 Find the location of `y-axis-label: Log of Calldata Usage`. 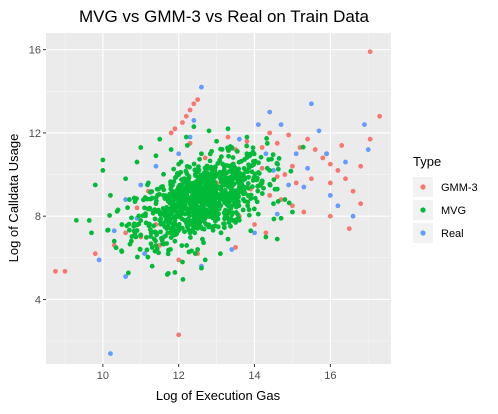

y-axis-label: Log of Calldata Usage is located at coordinates (13, 198).